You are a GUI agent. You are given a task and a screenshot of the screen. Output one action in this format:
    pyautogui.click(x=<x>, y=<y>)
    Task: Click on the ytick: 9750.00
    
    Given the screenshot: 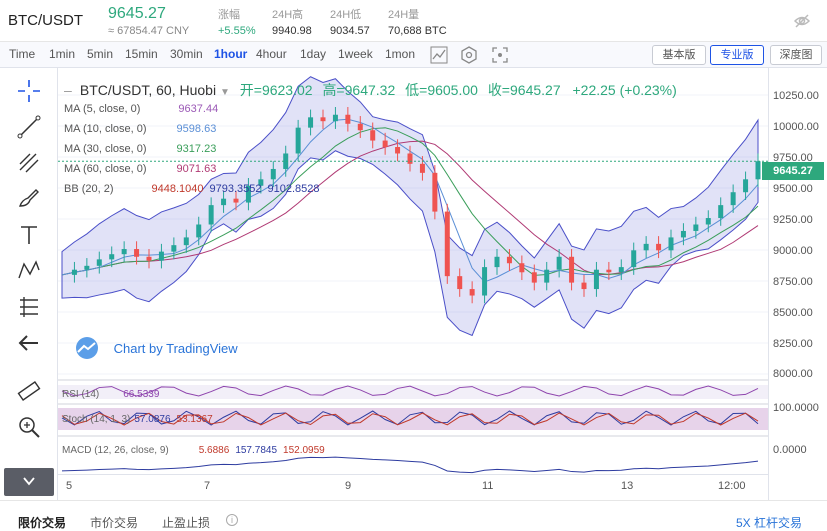 What is the action you would take?
    pyautogui.click(x=793, y=158)
    